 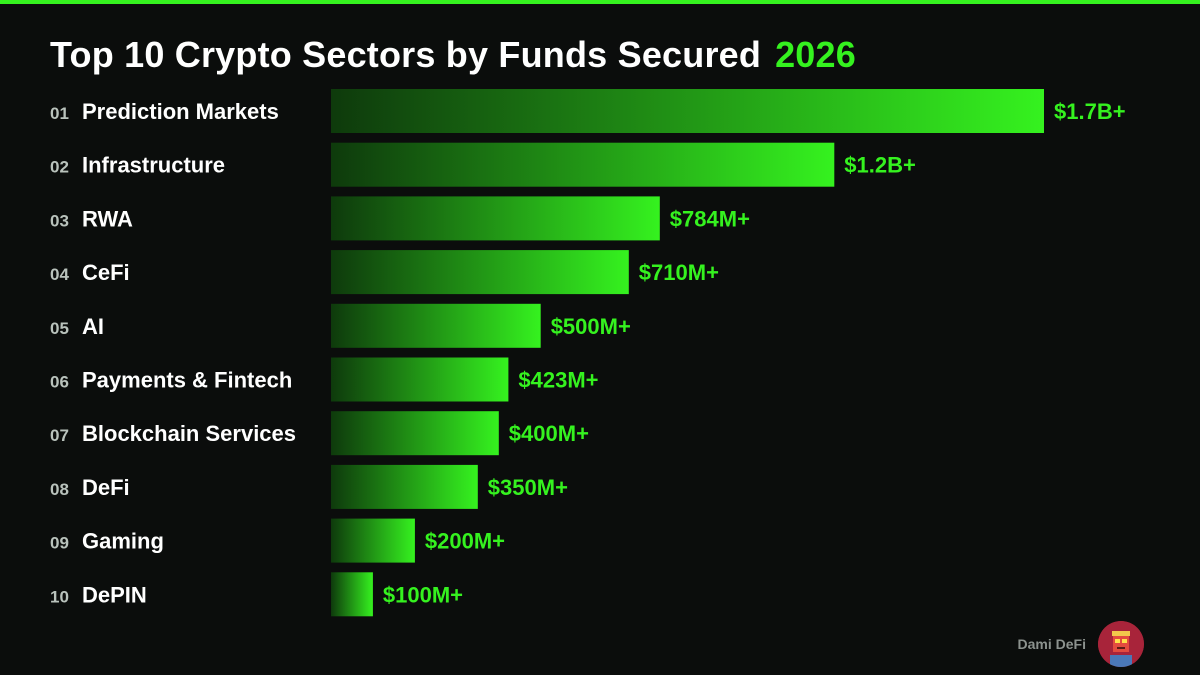 I want to click on rank-label: 01, so click(x=59, y=113).